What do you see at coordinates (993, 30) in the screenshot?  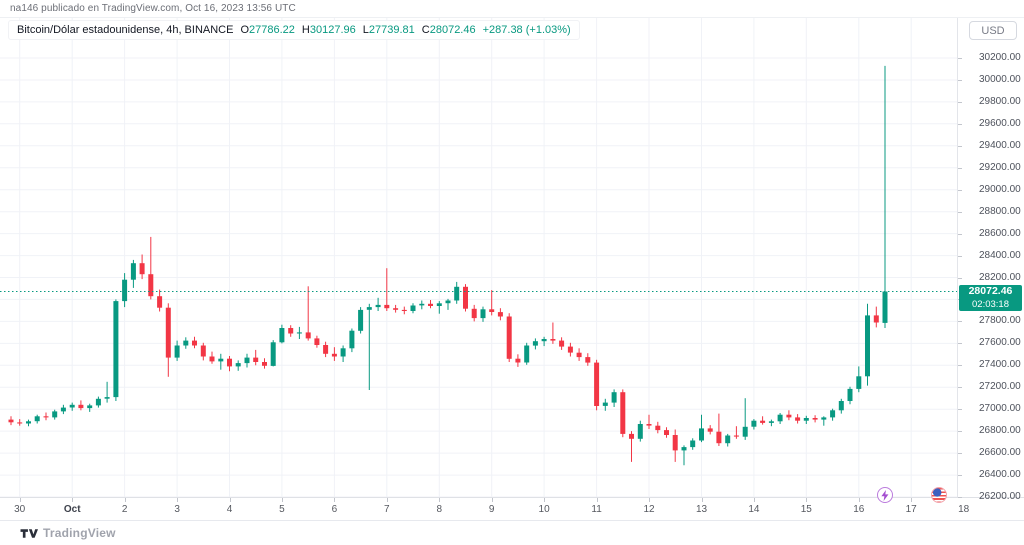 I see `currency-button: USD` at bounding box center [993, 30].